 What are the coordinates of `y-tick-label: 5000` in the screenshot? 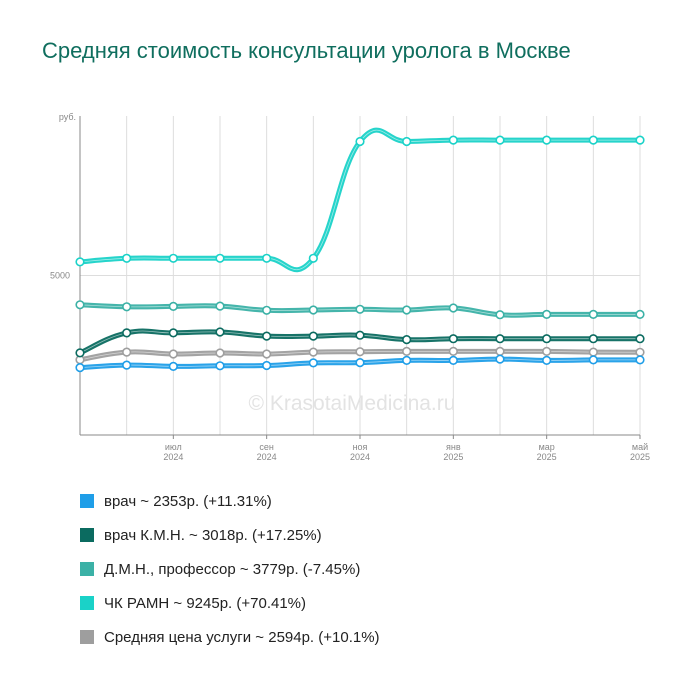 It's located at (60, 276).